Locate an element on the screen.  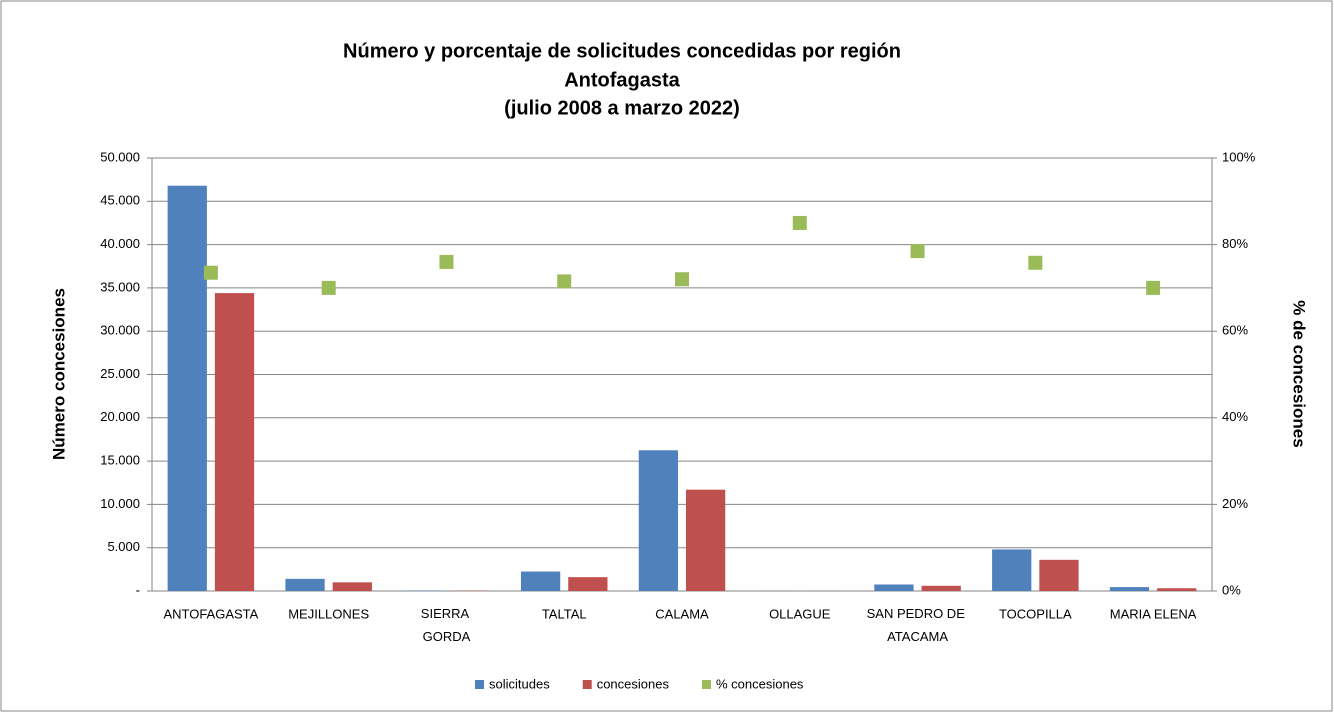
x-tick-label: SIERRA GORDA is located at coordinates (446, 625).